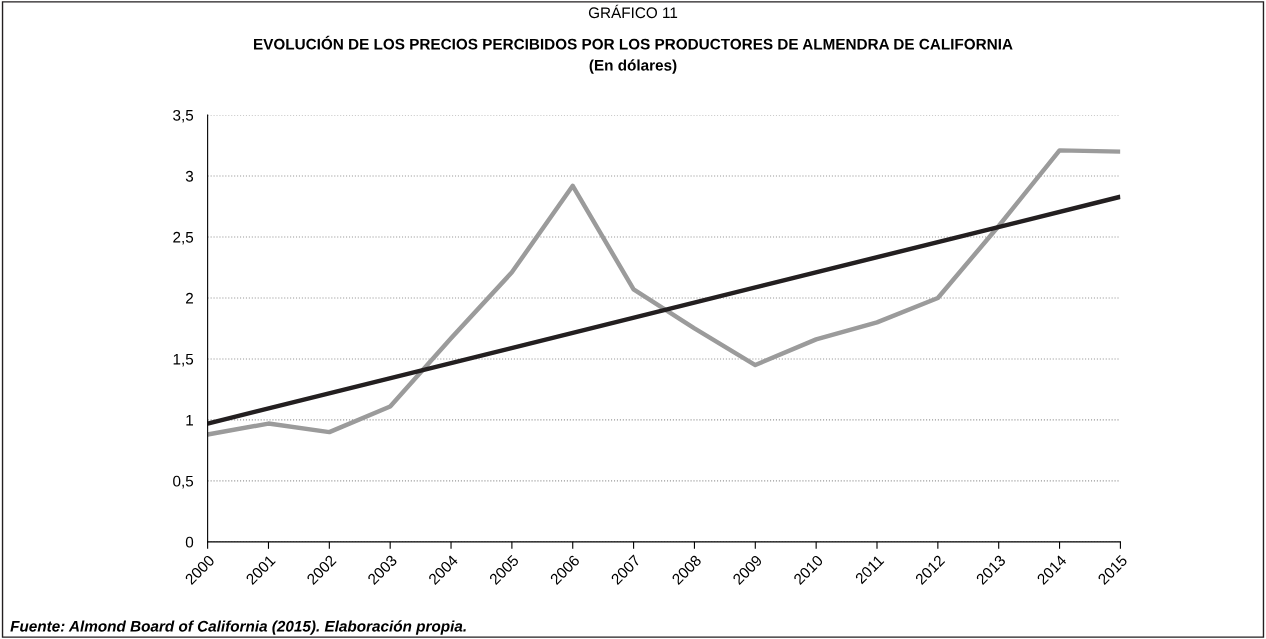  I want to click on y-tick-label: 1, so click(189, 420).